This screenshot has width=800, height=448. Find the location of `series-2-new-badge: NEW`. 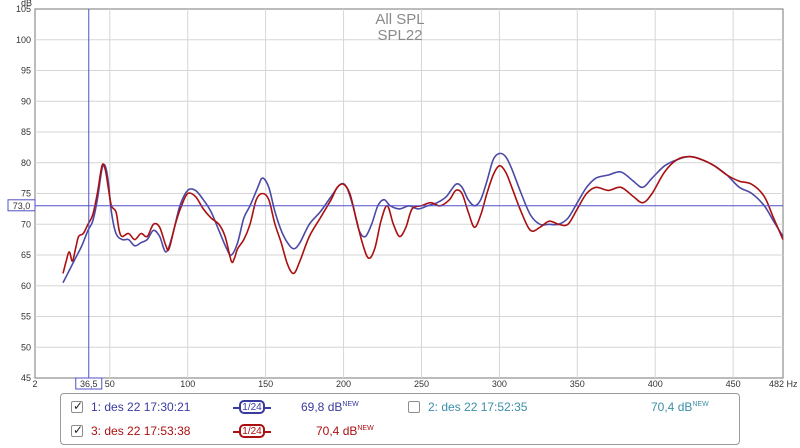

series-2-new-badge: NEW is located at coordinates (700, 404).